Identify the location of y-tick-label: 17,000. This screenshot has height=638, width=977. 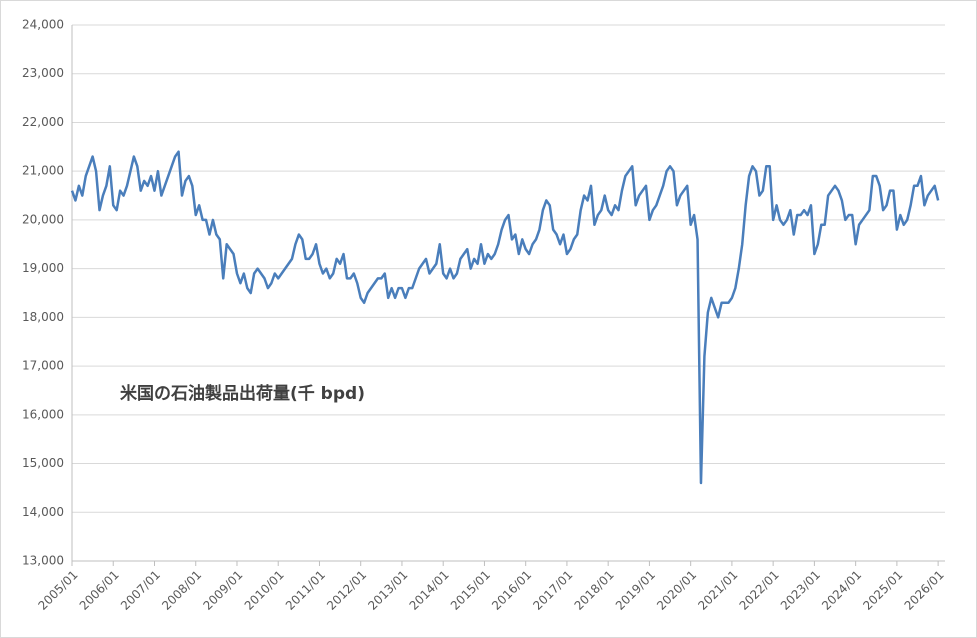
(43, 366).